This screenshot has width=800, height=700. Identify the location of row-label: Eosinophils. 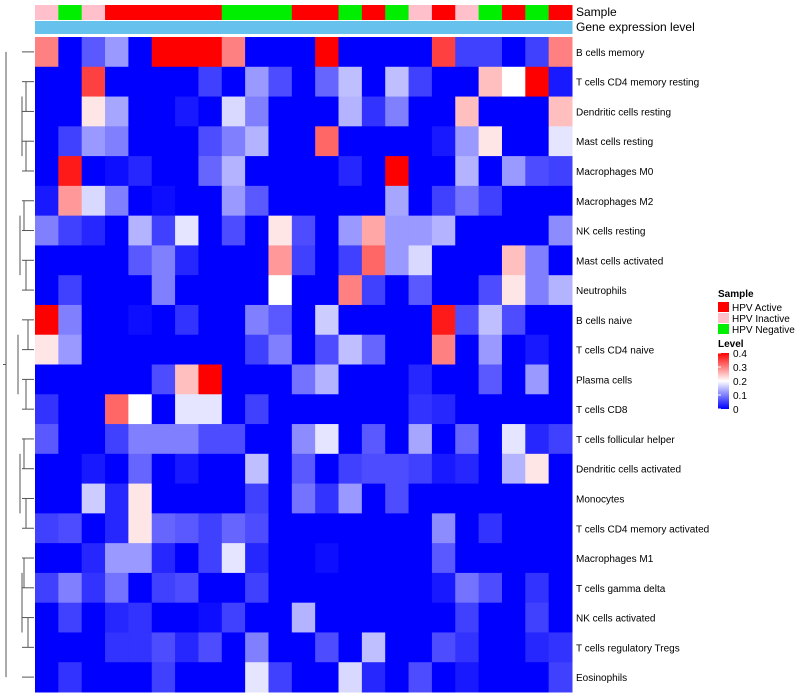
(601, 678).